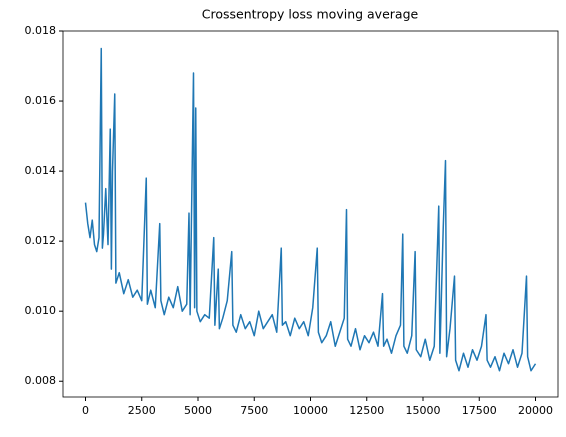 The width and height of the screenshot is (566, 437). Describe the element at coordinates (41, 100) in the screenshot. I see `y-tick-label: 0.016` at that location.